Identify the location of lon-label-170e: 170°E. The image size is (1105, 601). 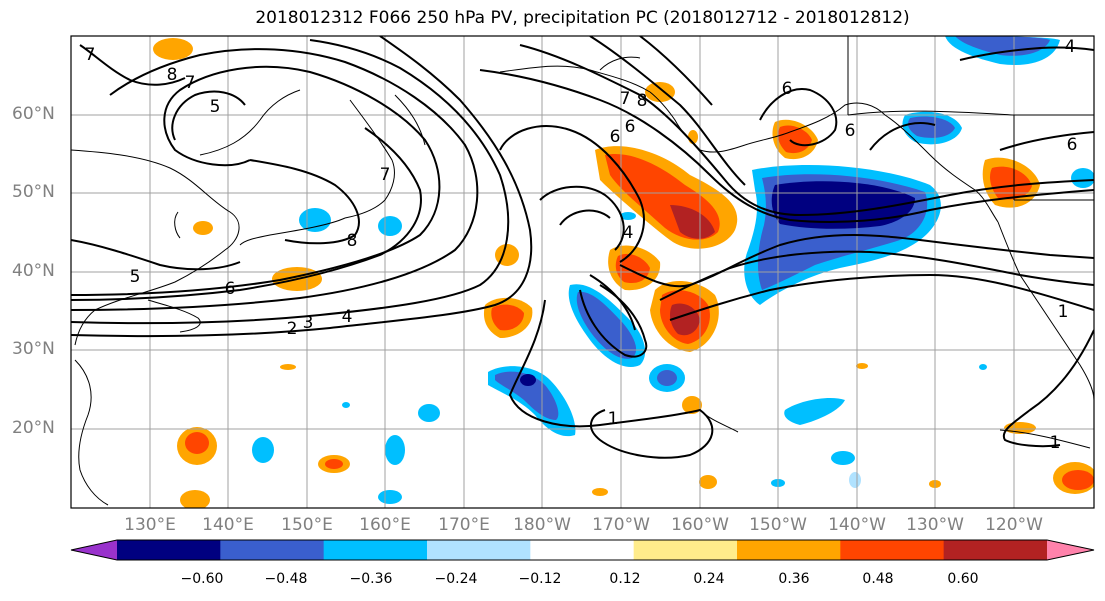
(464, 525).